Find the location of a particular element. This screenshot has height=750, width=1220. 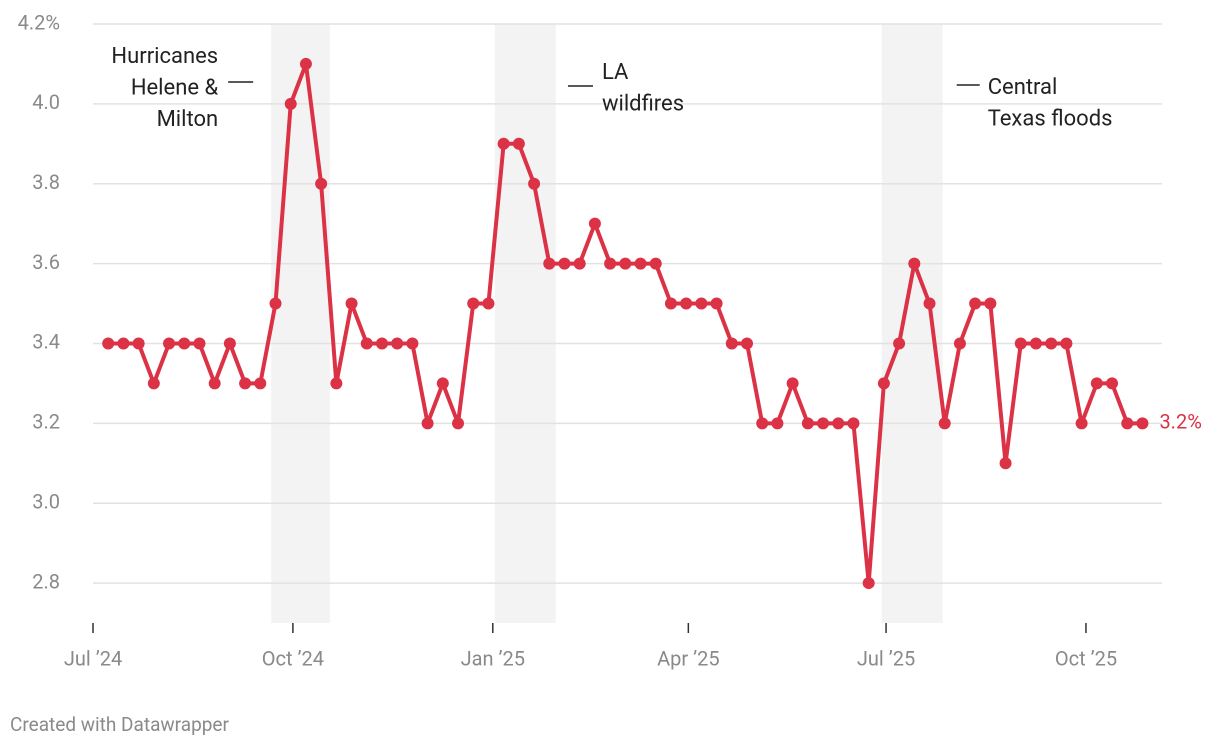

x-tick-label: Oct ’24 is located at coordinates (293, 658).